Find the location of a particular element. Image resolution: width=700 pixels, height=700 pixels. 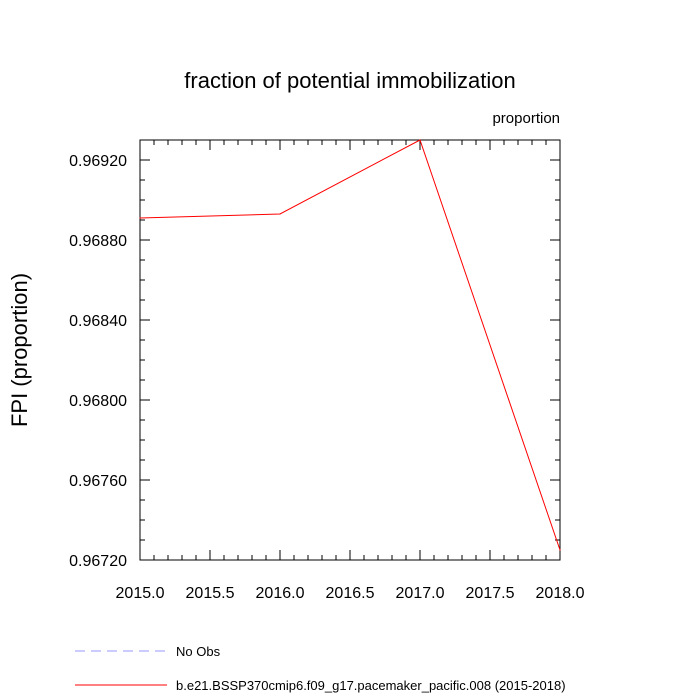

x-tick-label: 2017.0 is located at coordinates (420, 593).